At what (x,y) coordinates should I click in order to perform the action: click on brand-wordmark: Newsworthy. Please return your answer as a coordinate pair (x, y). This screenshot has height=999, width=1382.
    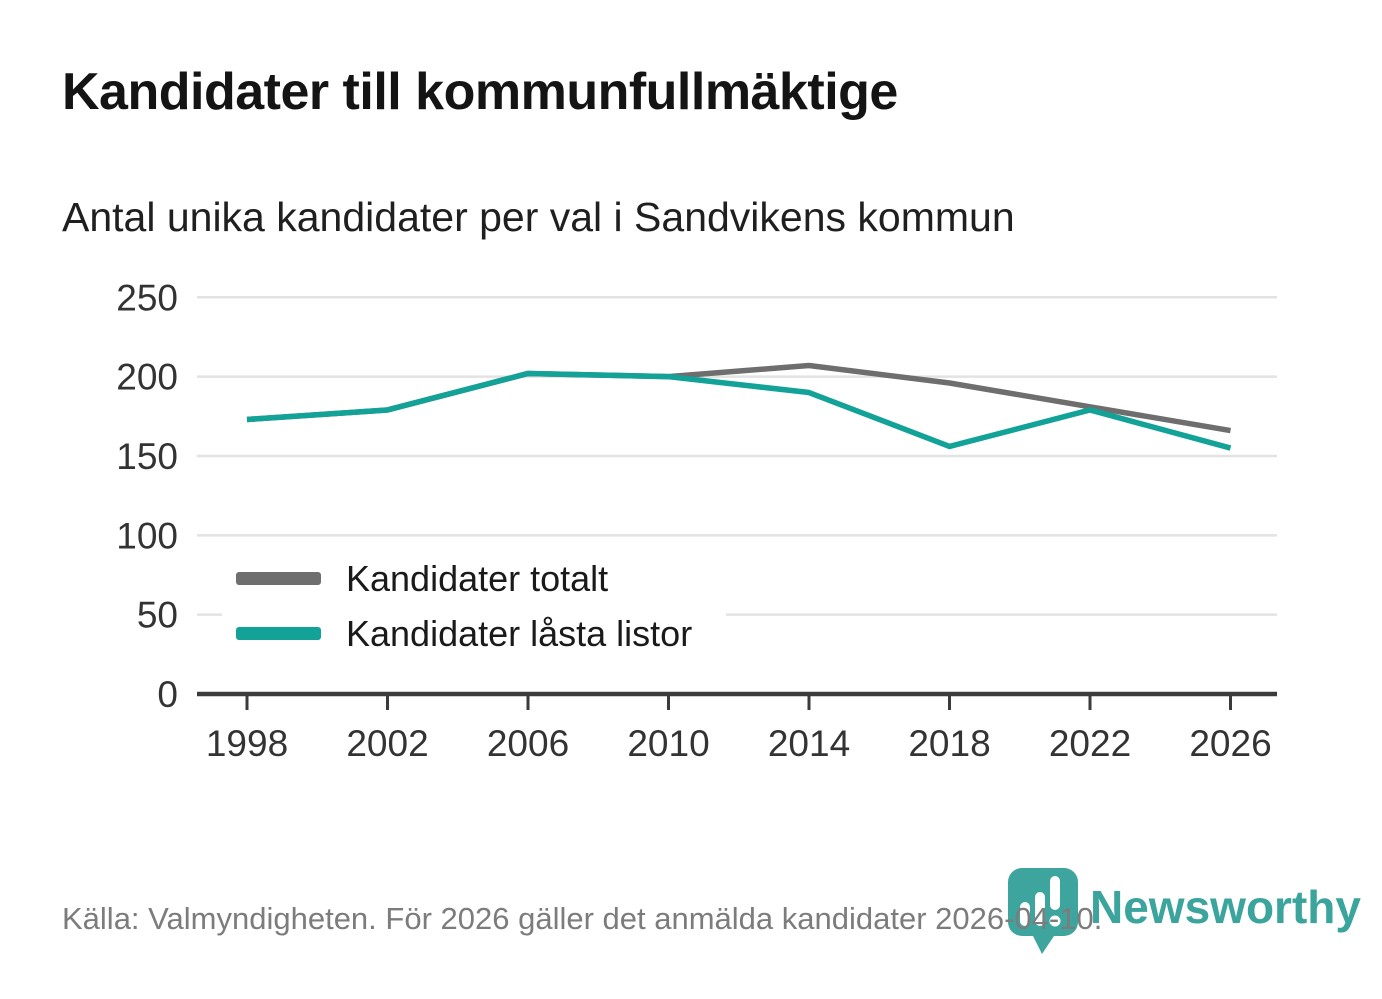
    Looking at the image, I should click on (1225, 907).